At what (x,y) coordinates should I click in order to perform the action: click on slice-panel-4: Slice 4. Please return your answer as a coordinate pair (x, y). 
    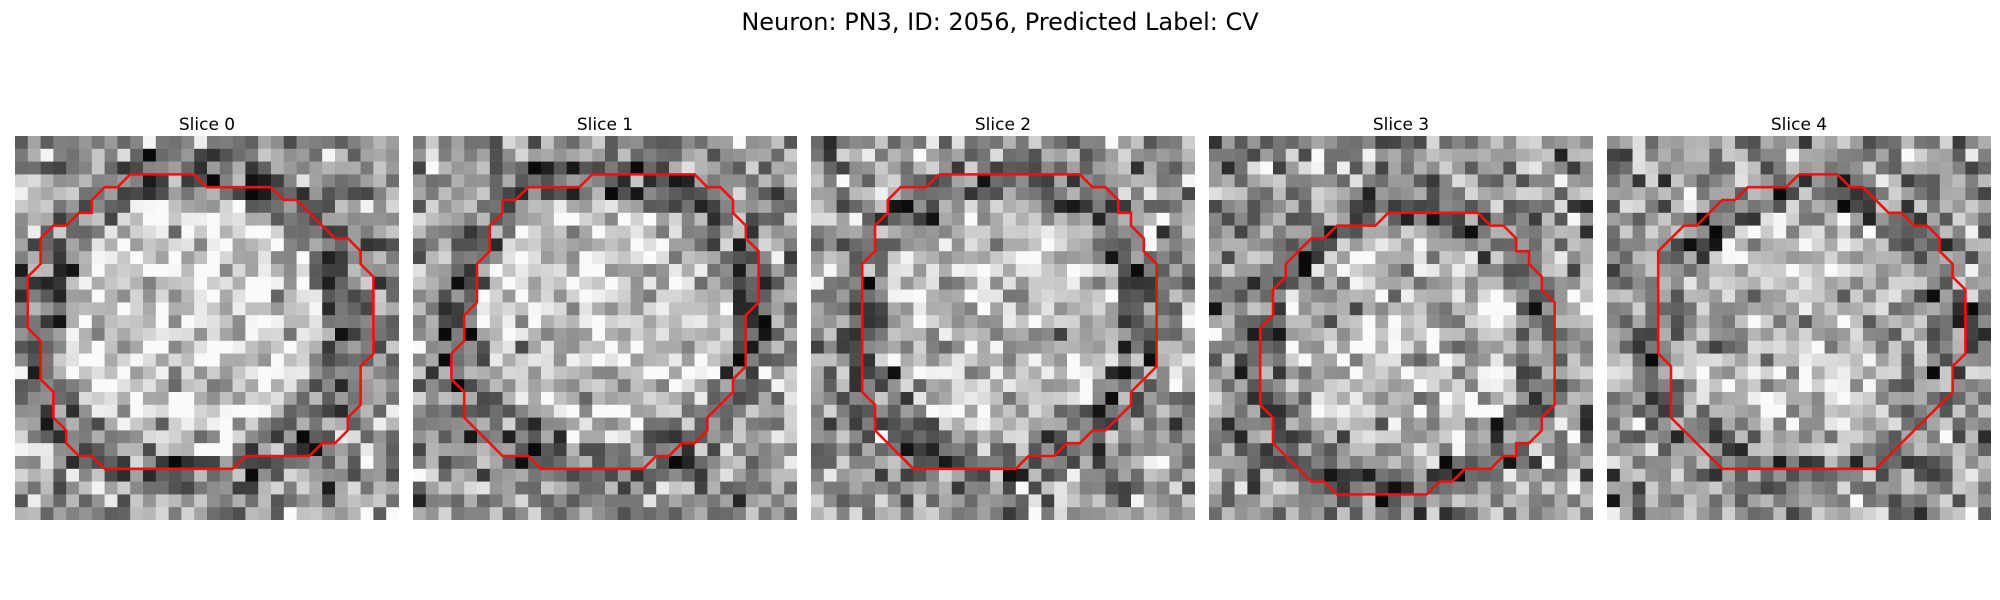
    Looking at the image, I should click on (1799, 317).